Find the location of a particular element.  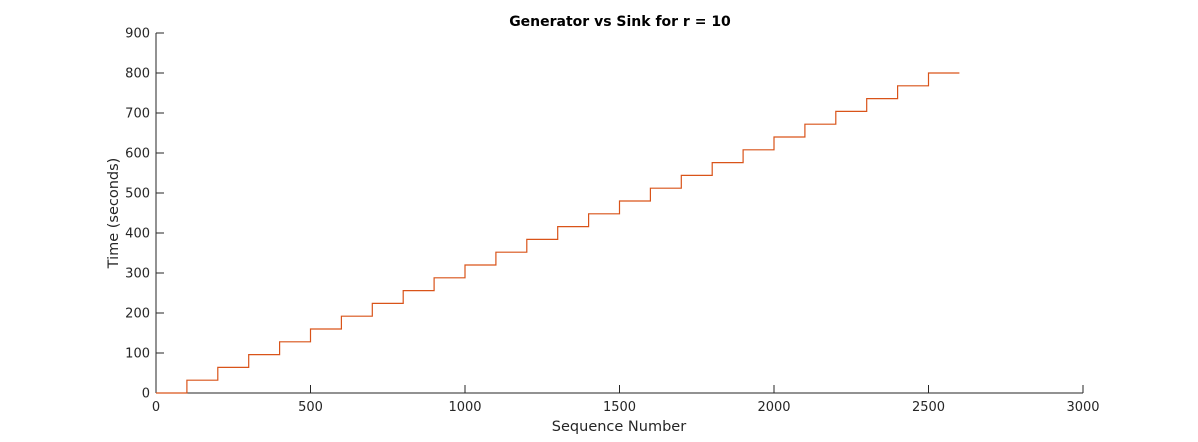

x-axis-title: Sequence Number is located at coordinates (619, 427).